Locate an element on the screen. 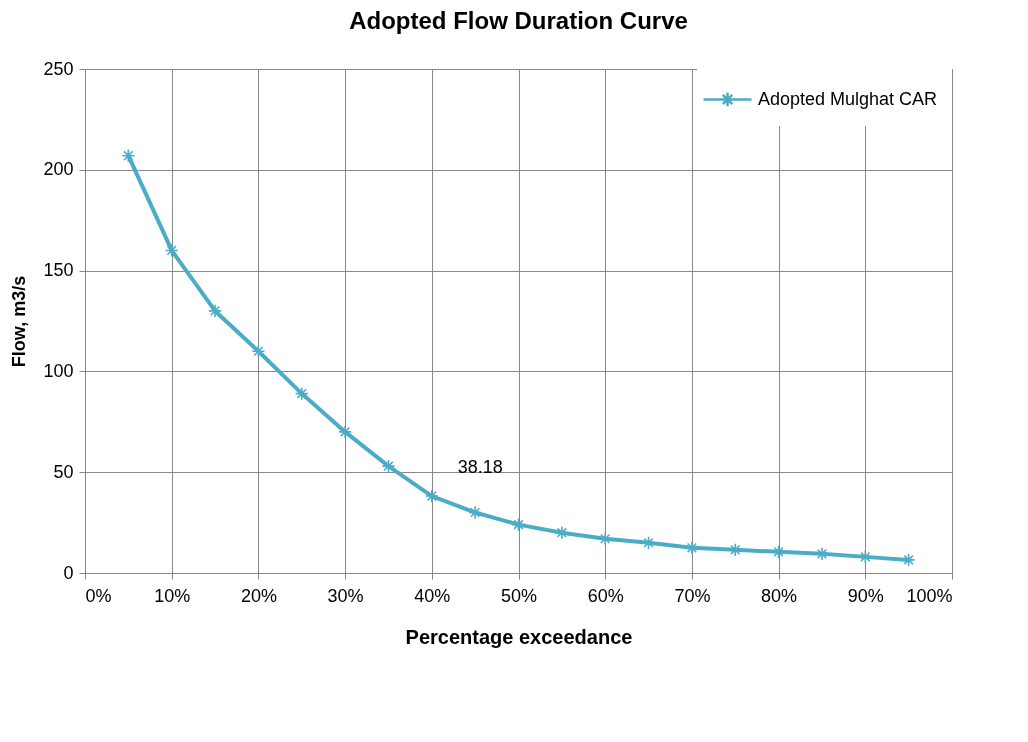  x-tick-label: 60% is located at coordinates (605, 595).